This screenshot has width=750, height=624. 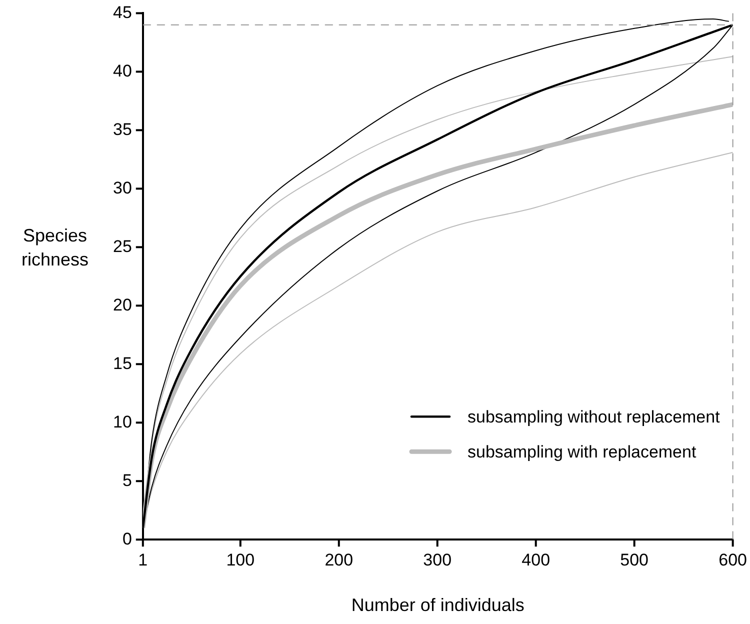 I want to click on y-axis-title: Species richness, so click(x=55, y=247).